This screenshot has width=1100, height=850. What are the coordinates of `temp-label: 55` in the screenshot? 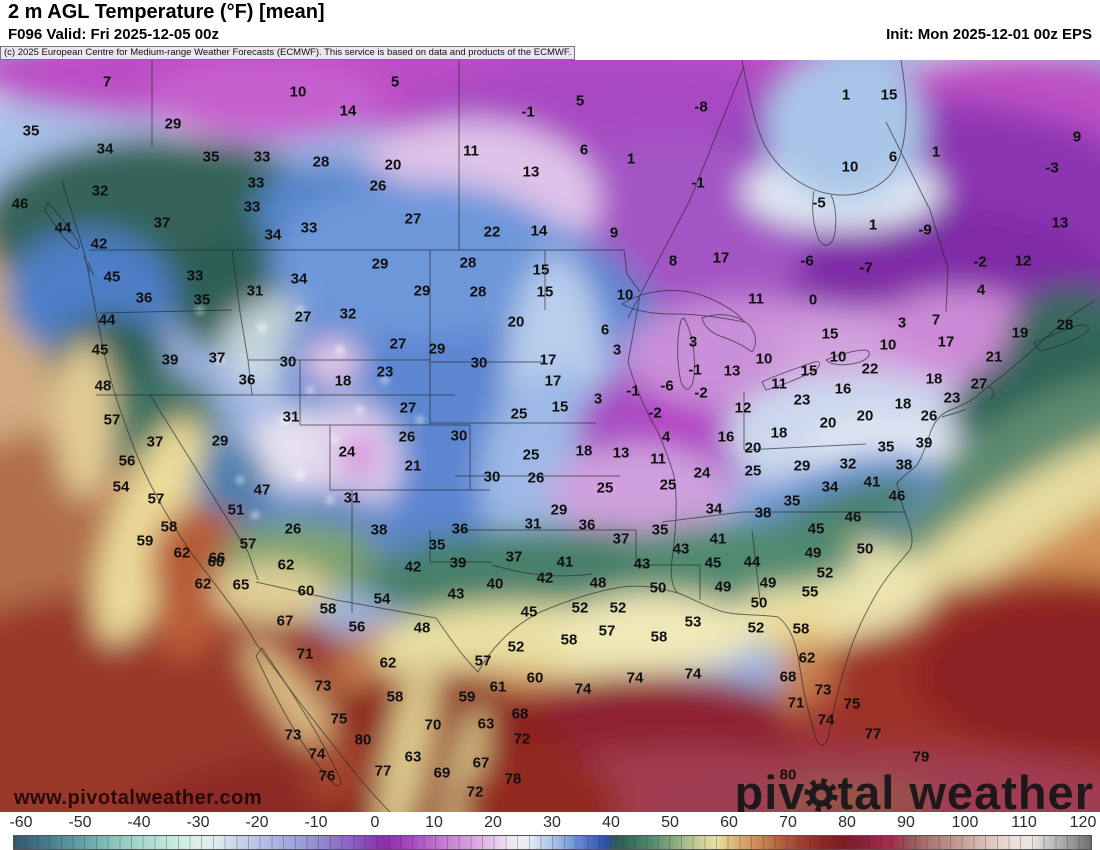 It's located at (810, 592).